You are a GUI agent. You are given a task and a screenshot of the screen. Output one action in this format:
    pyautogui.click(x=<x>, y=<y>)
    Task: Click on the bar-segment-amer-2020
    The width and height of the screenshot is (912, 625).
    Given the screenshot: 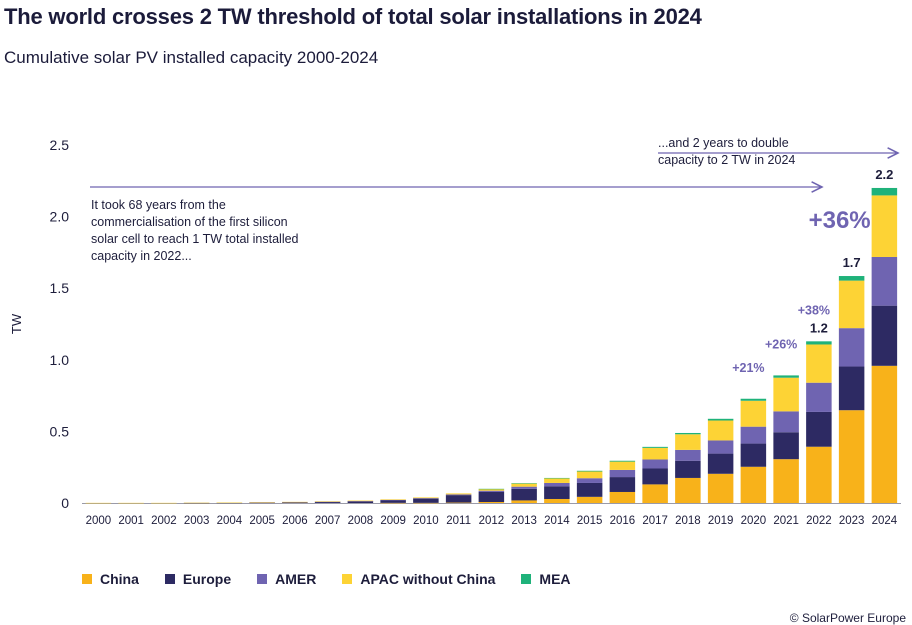 What is the action you would take?
    pyautogui.click(x=753, y=435)
    